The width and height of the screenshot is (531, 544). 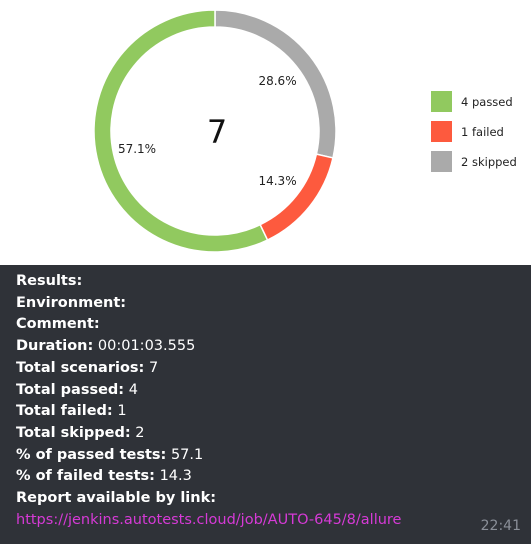 I want to click on legend-label-passed: 4 passed, so click(x=487, y=102).